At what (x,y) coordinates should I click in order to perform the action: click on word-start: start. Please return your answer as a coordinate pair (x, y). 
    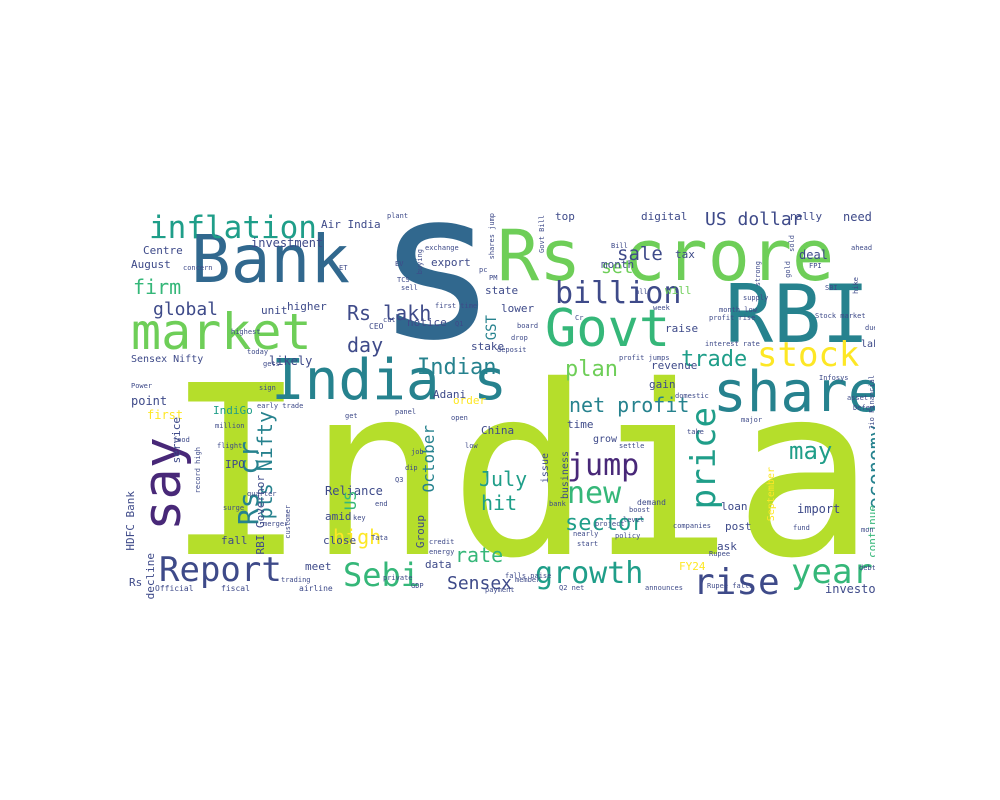
    Looking at the image, I should click on (588, 544).